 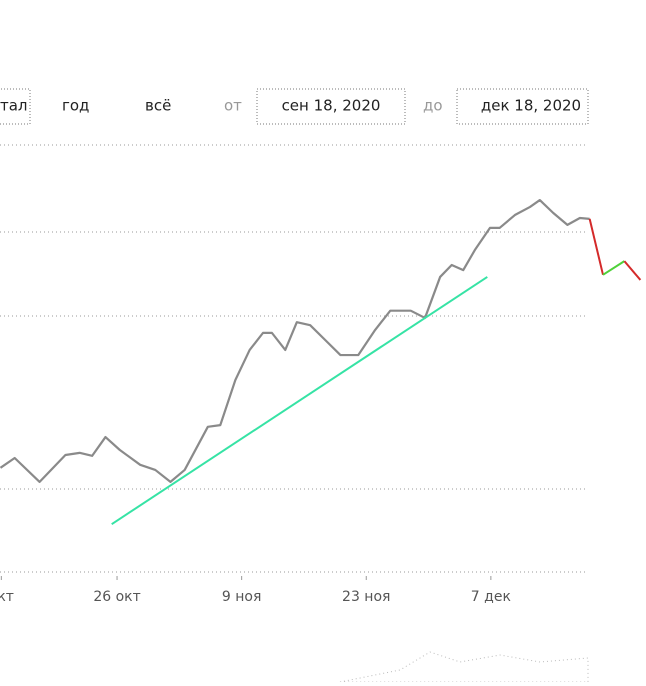 I want to click on to-label: до, so click(x=433, y=106).